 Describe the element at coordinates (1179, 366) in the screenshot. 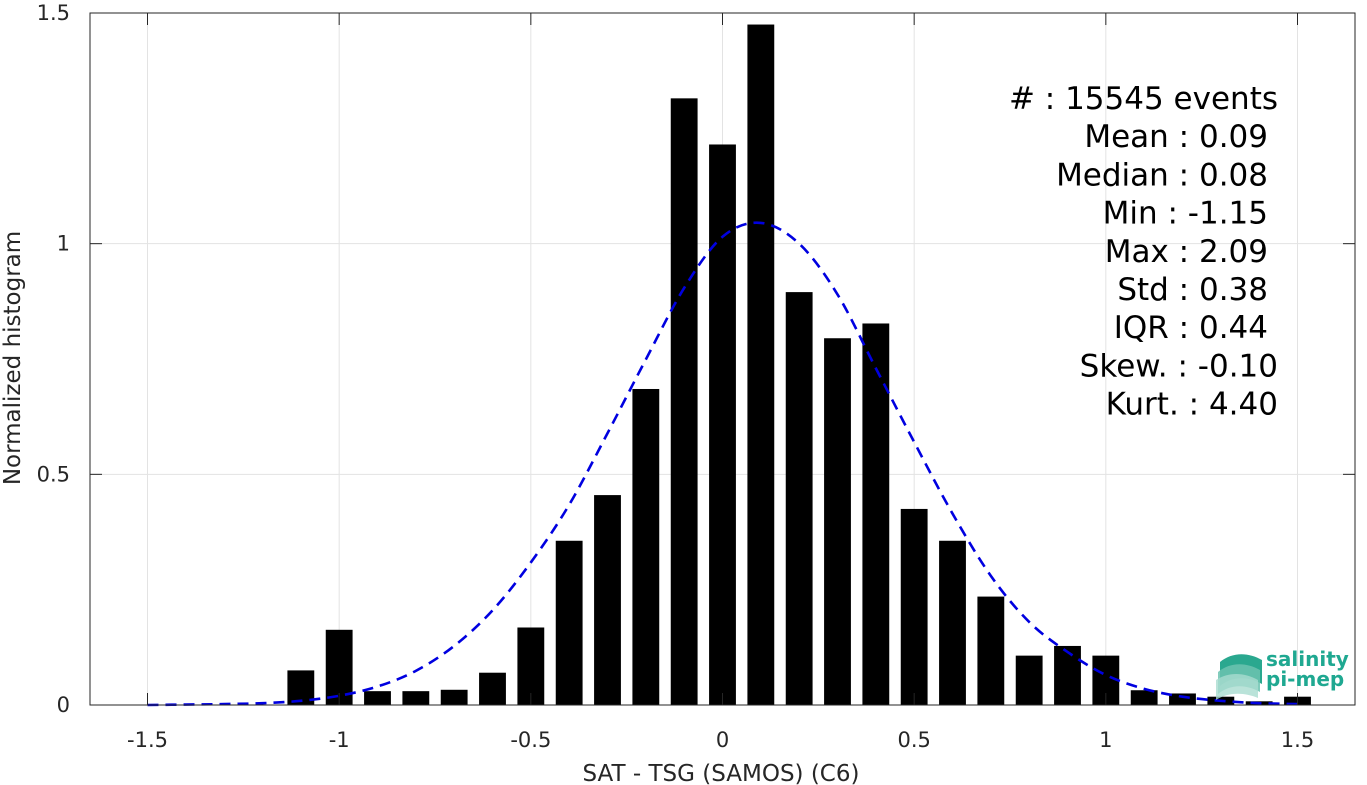

I see `stat-line: Skew. : -0.10` at that location.